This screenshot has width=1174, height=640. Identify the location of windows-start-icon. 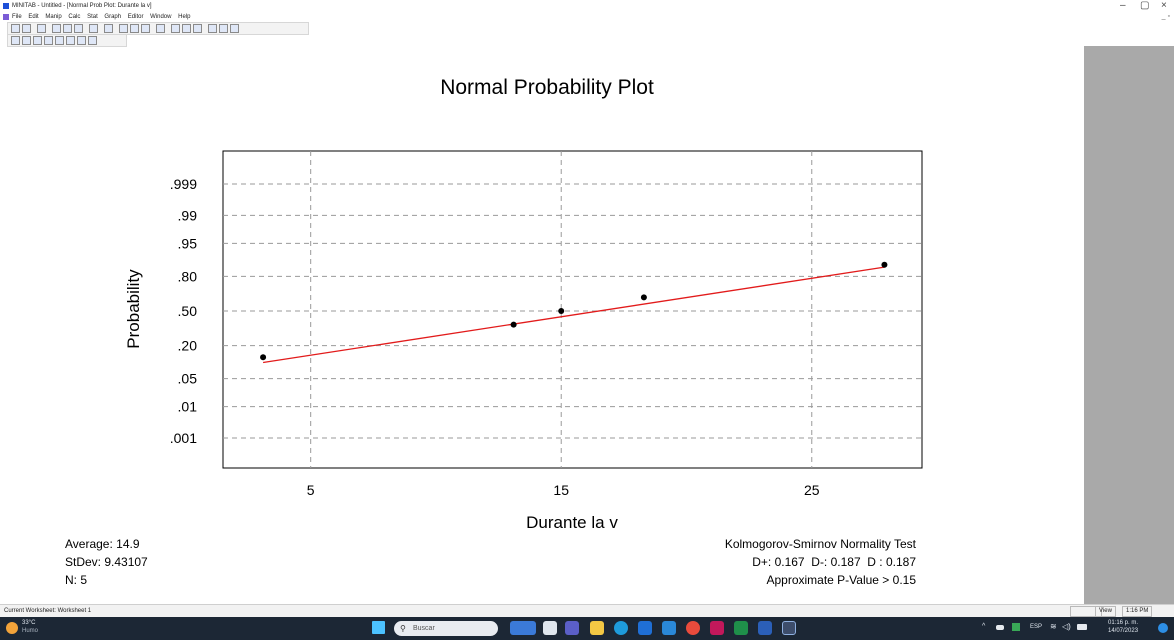
(378, 627).